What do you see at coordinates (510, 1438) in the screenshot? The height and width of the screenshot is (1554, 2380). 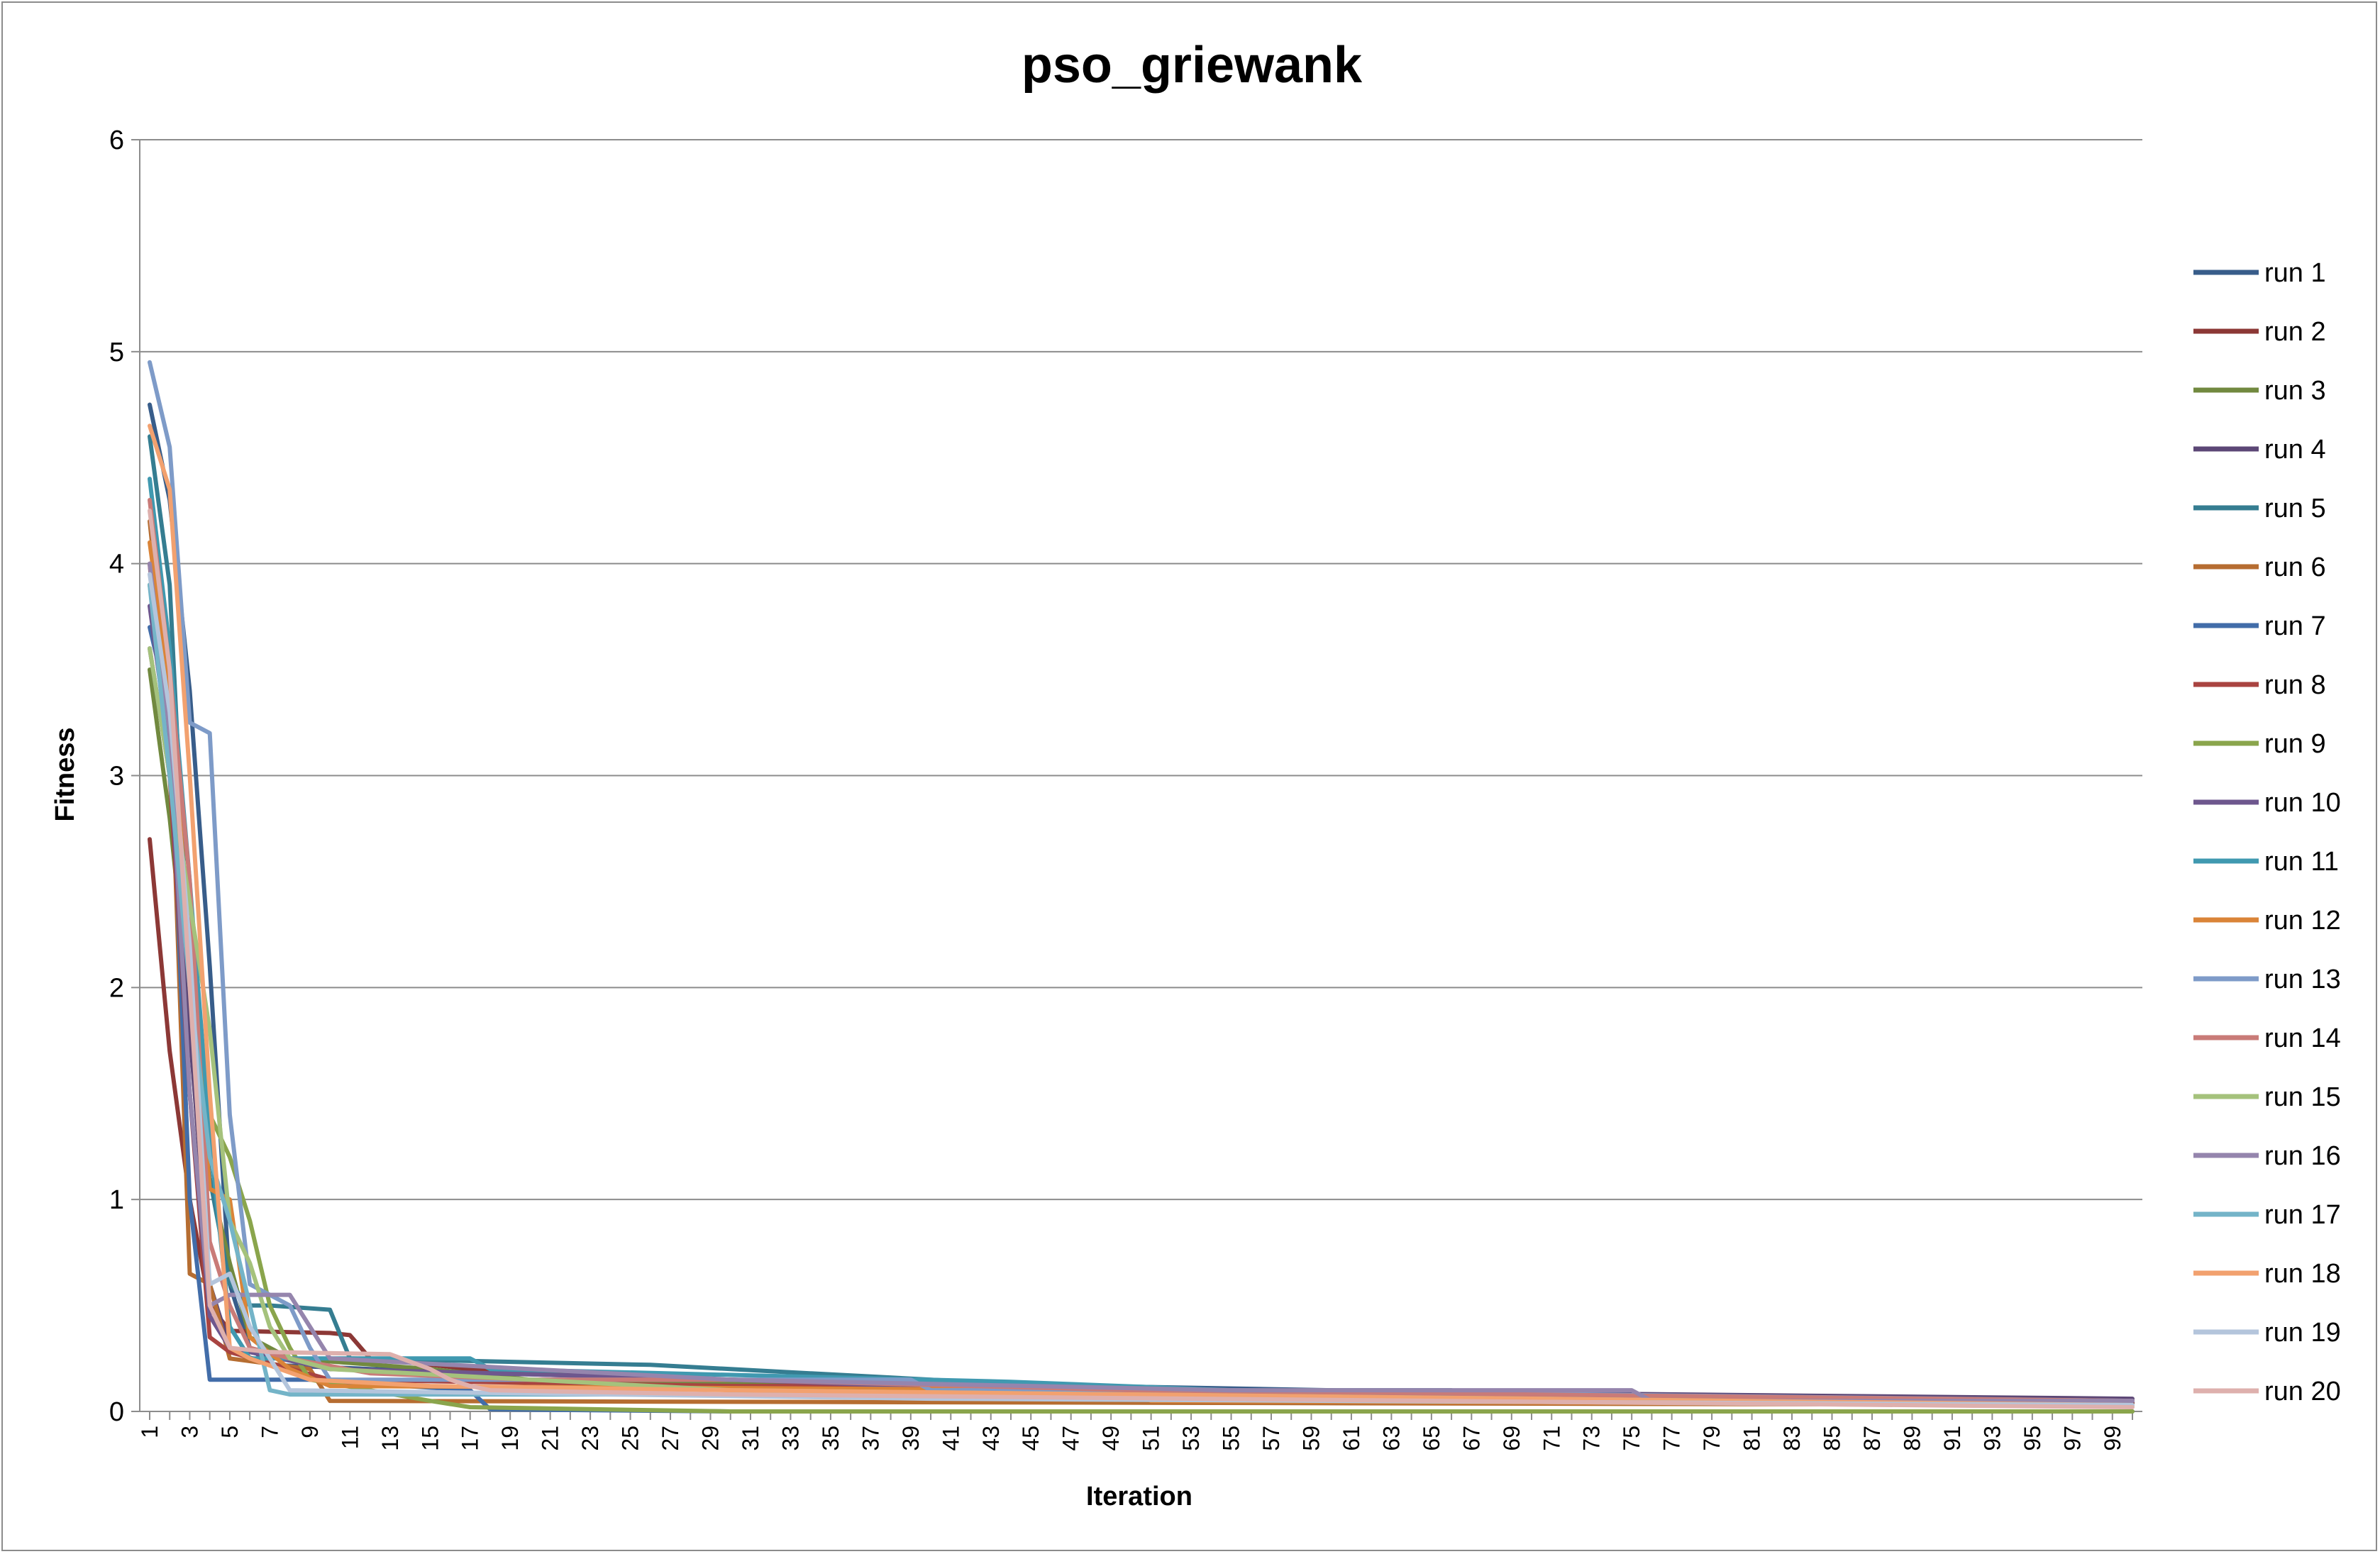 I see `x-tick-label: 19` at bounding box center [510, 1438].